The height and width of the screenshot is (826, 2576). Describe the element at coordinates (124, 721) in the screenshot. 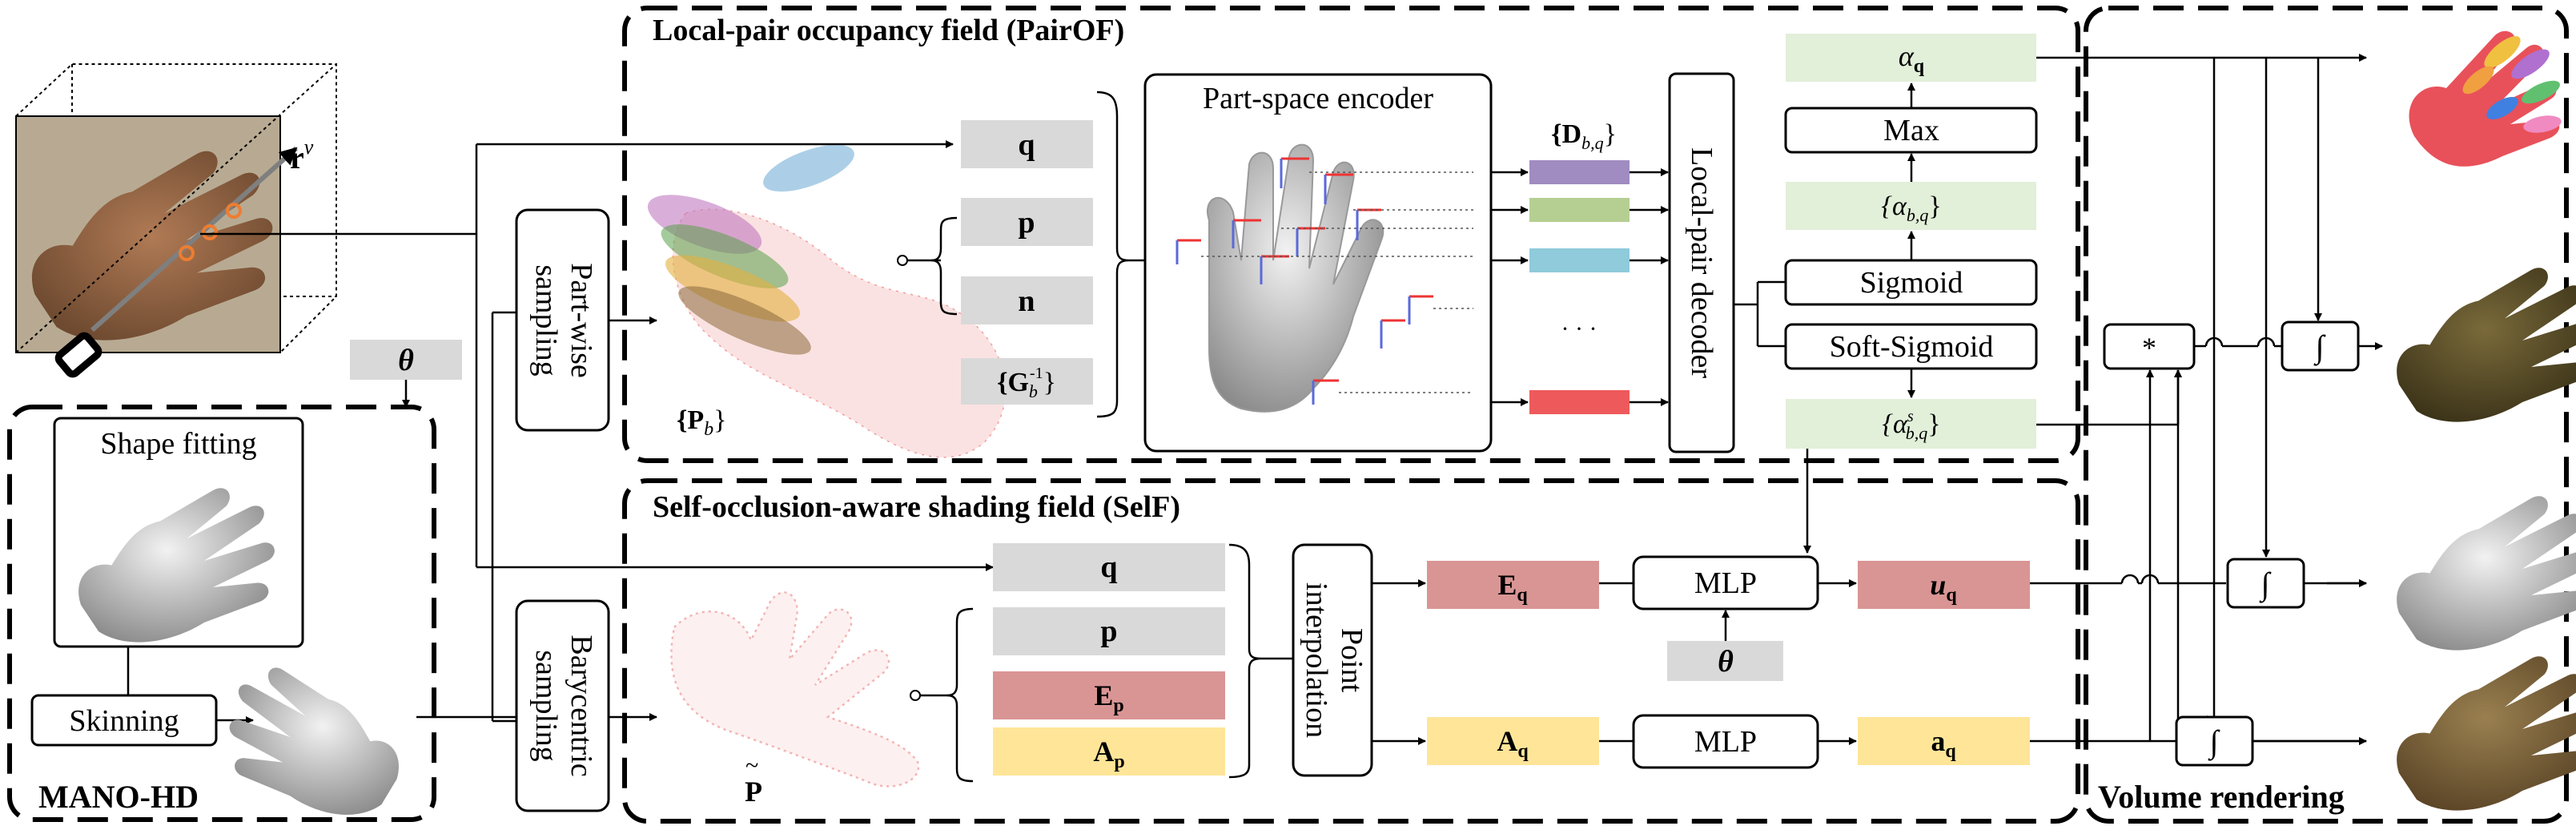

I see `skinning-label: Skinning` at that location.